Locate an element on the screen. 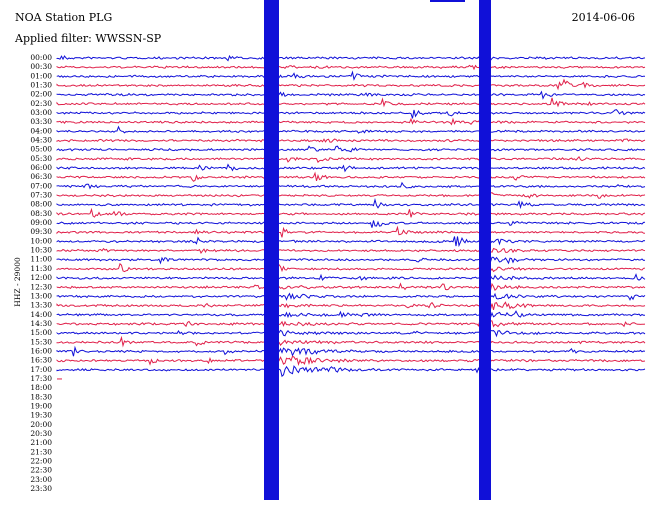  time-label: 12:30 is located at coordinates (41, 286).